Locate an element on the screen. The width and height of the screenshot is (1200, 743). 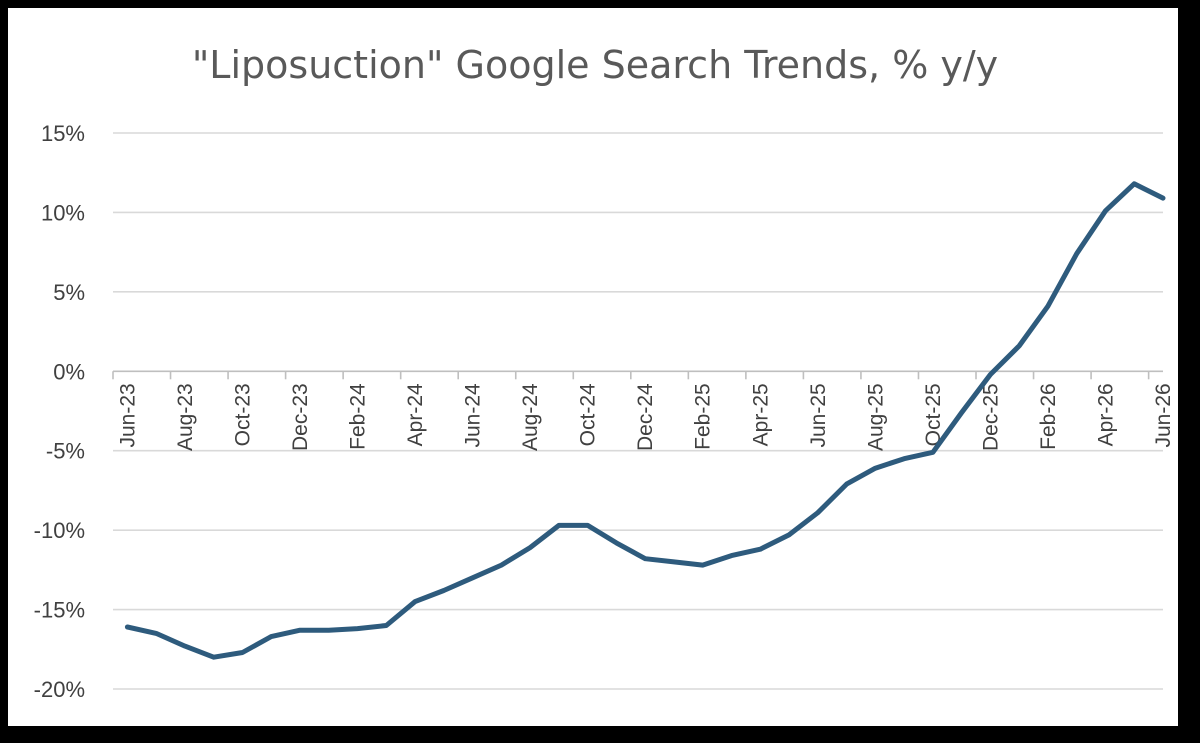
x-tick-label: Jun-24 is located at coordinates (473, 415).